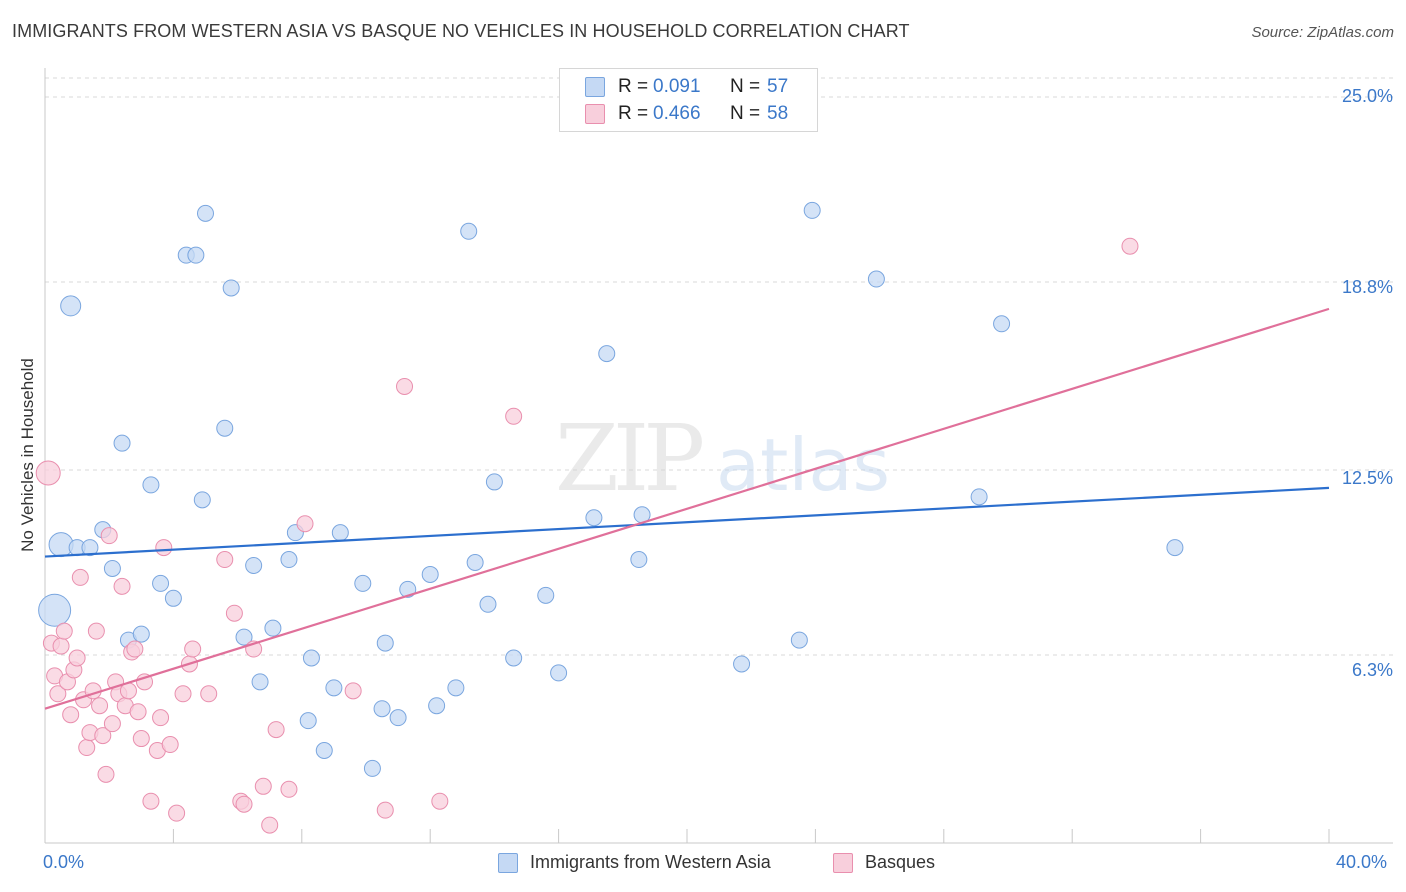  What do you see at coordinates (745, 113) in the screenshot?
I see `legend-n-label: N =` at bounding box center [745, 113].